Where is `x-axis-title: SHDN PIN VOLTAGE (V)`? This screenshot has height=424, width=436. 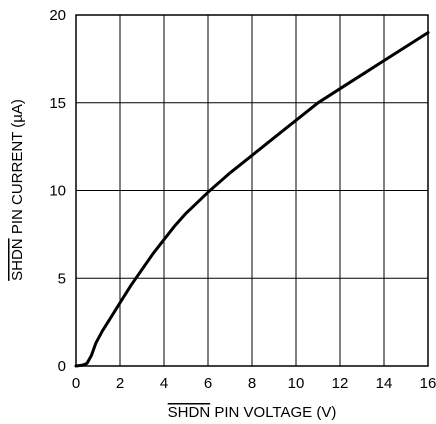 x-axis-title: SHDN PIN VOLTAGE (V) is located at coordinates (252, 412).